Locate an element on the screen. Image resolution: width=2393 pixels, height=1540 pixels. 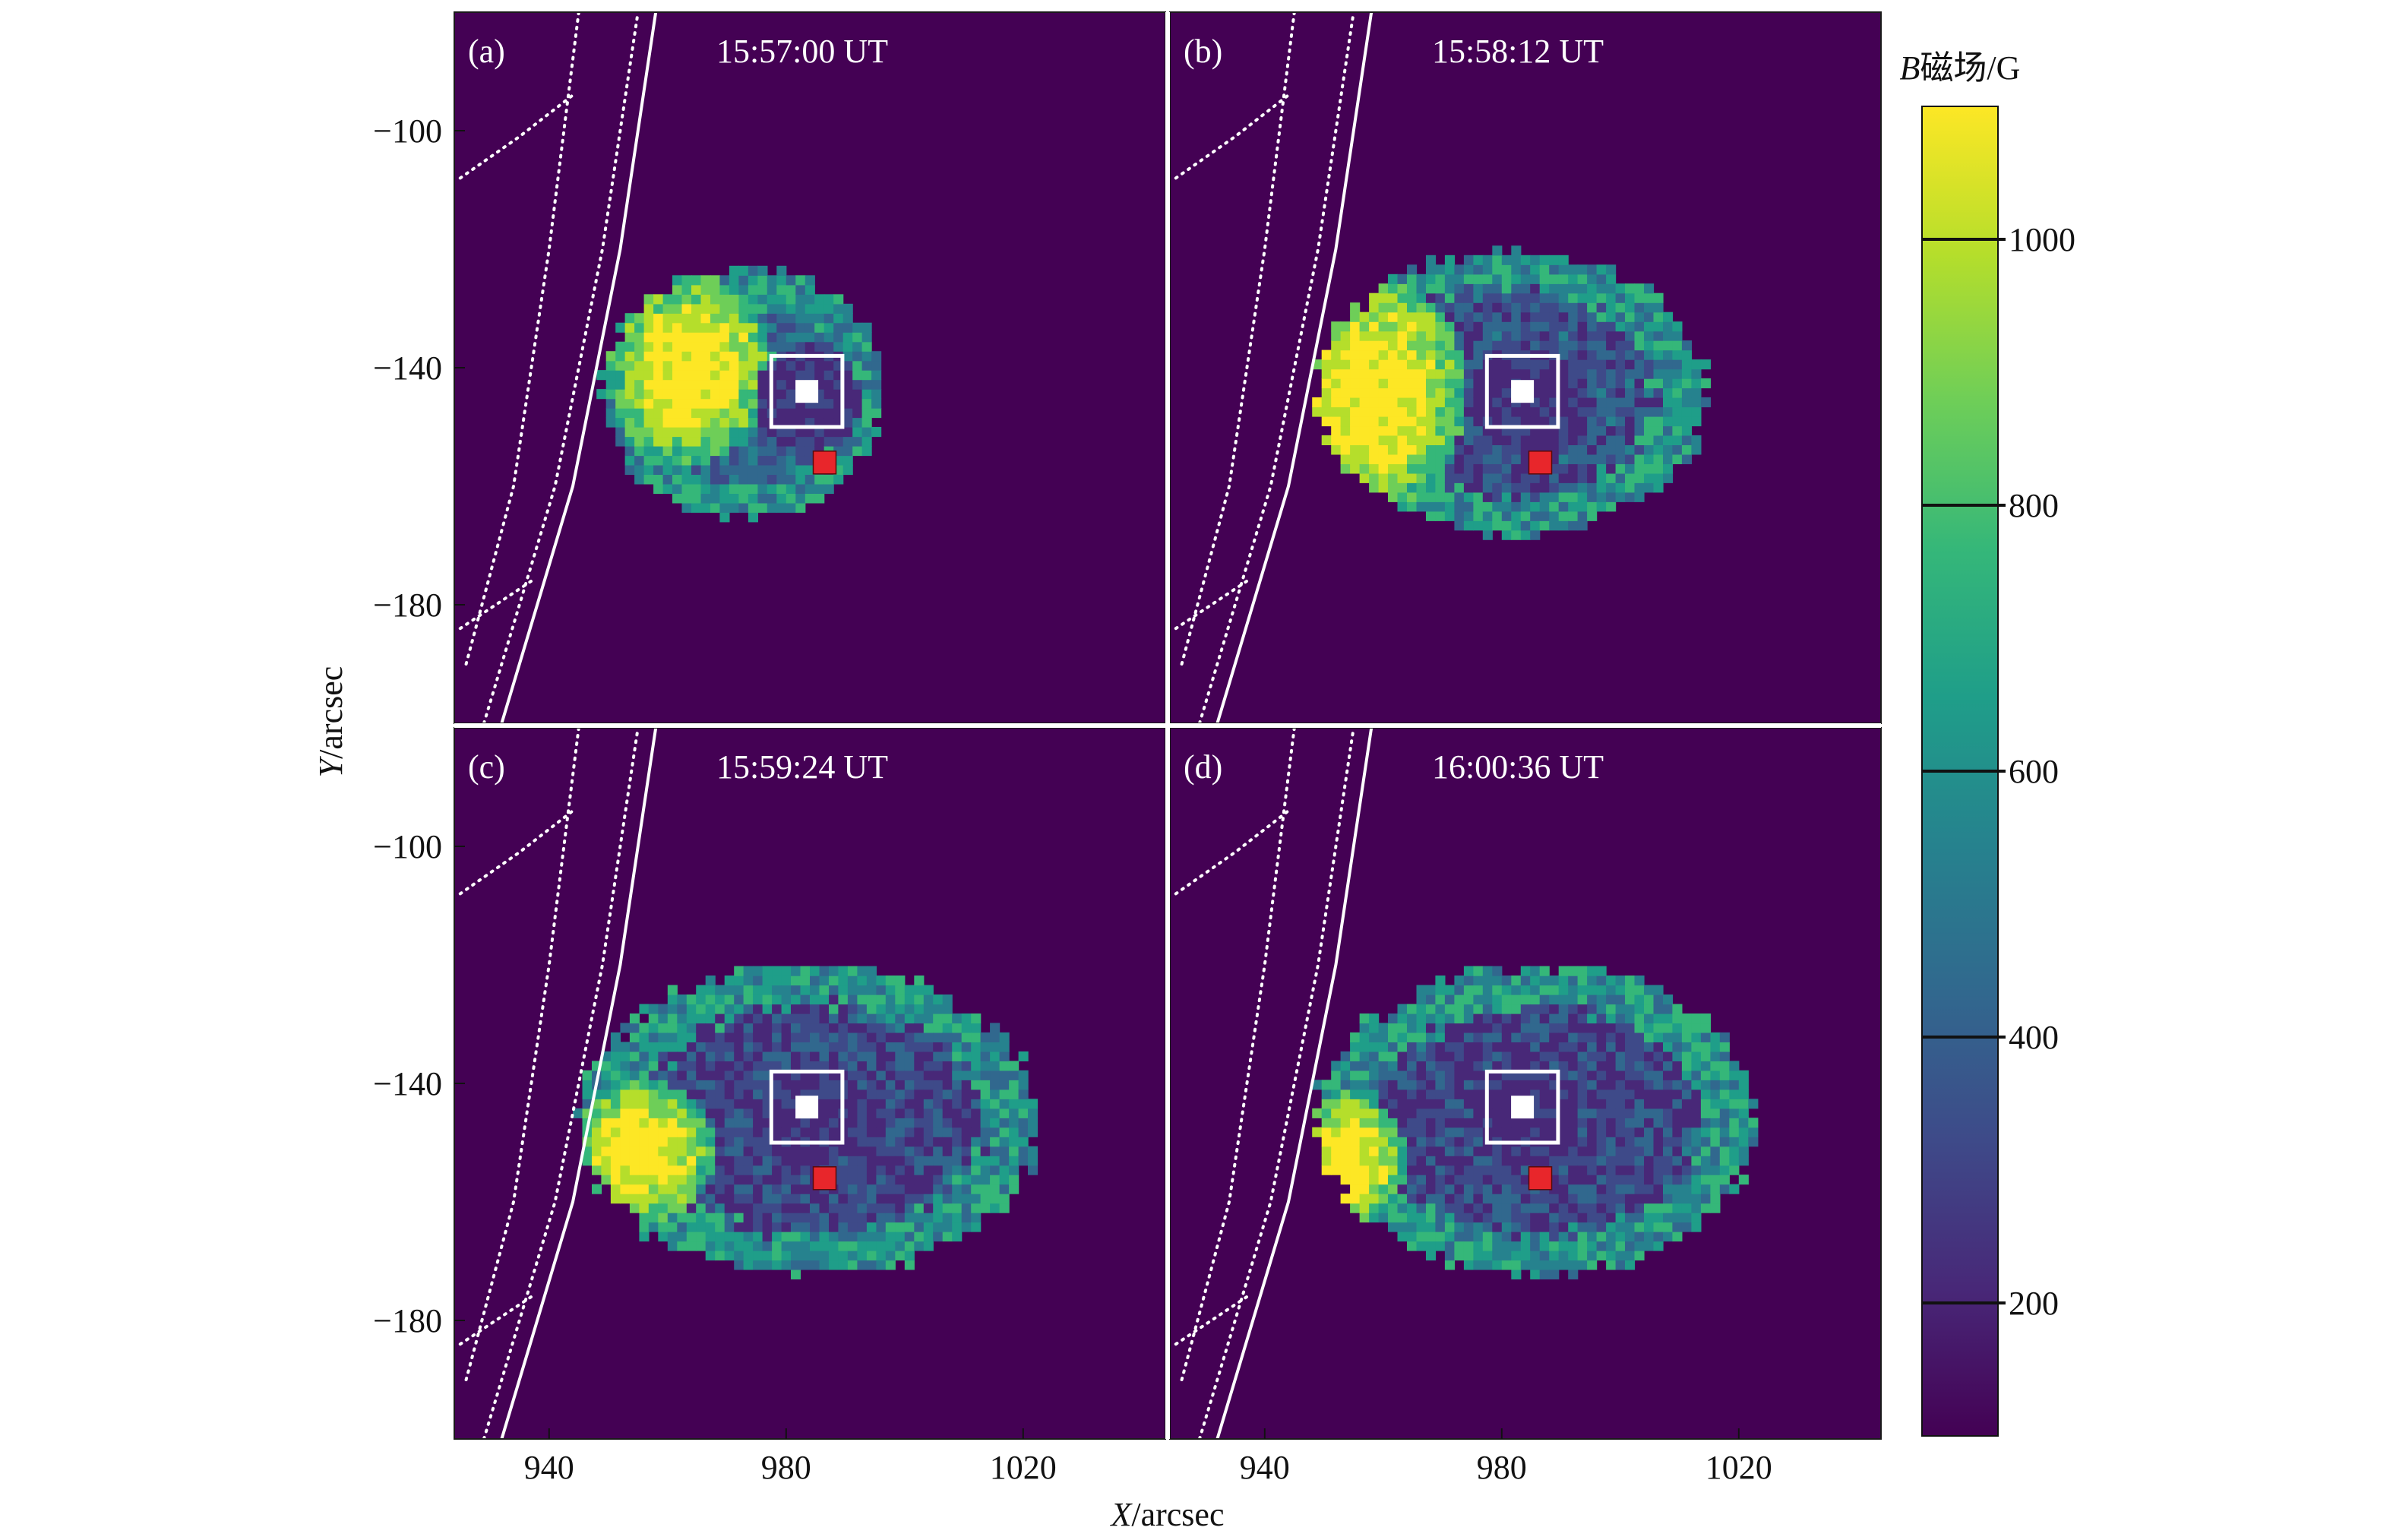
panel-b: (b) 15:58:12 UT is located at coordinates (1525, 367).